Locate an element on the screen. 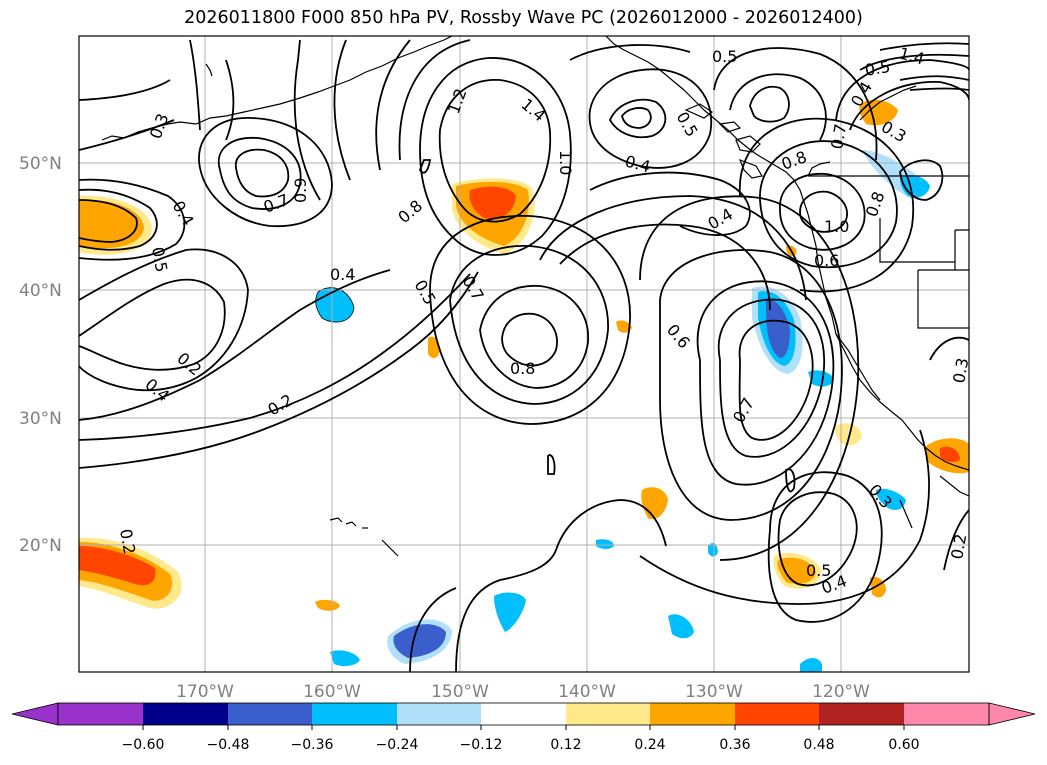 The width and height of the screenshot is (1047, 765). colorbar-tick-label: −0.12 is located at coordinates (481, 745).